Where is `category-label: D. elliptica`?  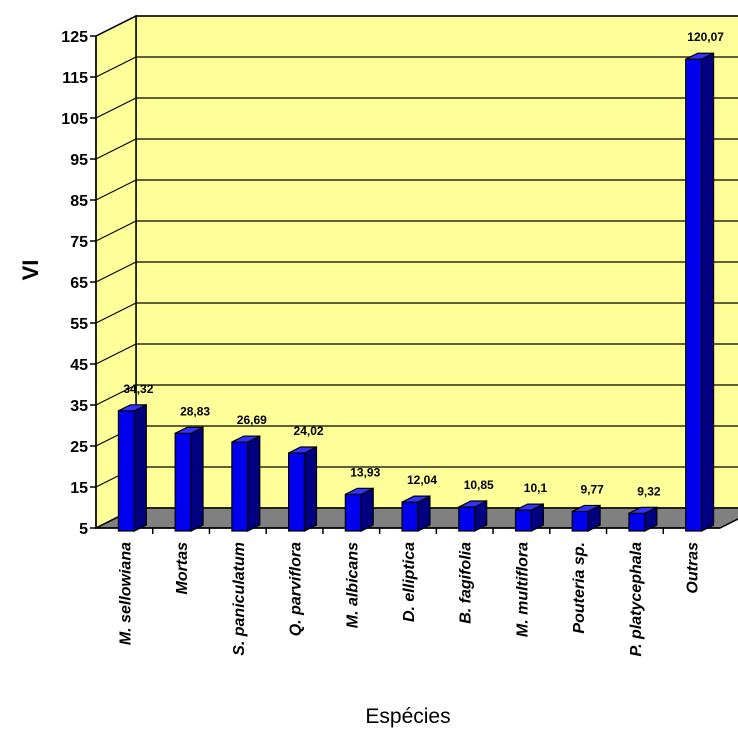 category-label: D. elliptica is located at coordinates (409, 582).